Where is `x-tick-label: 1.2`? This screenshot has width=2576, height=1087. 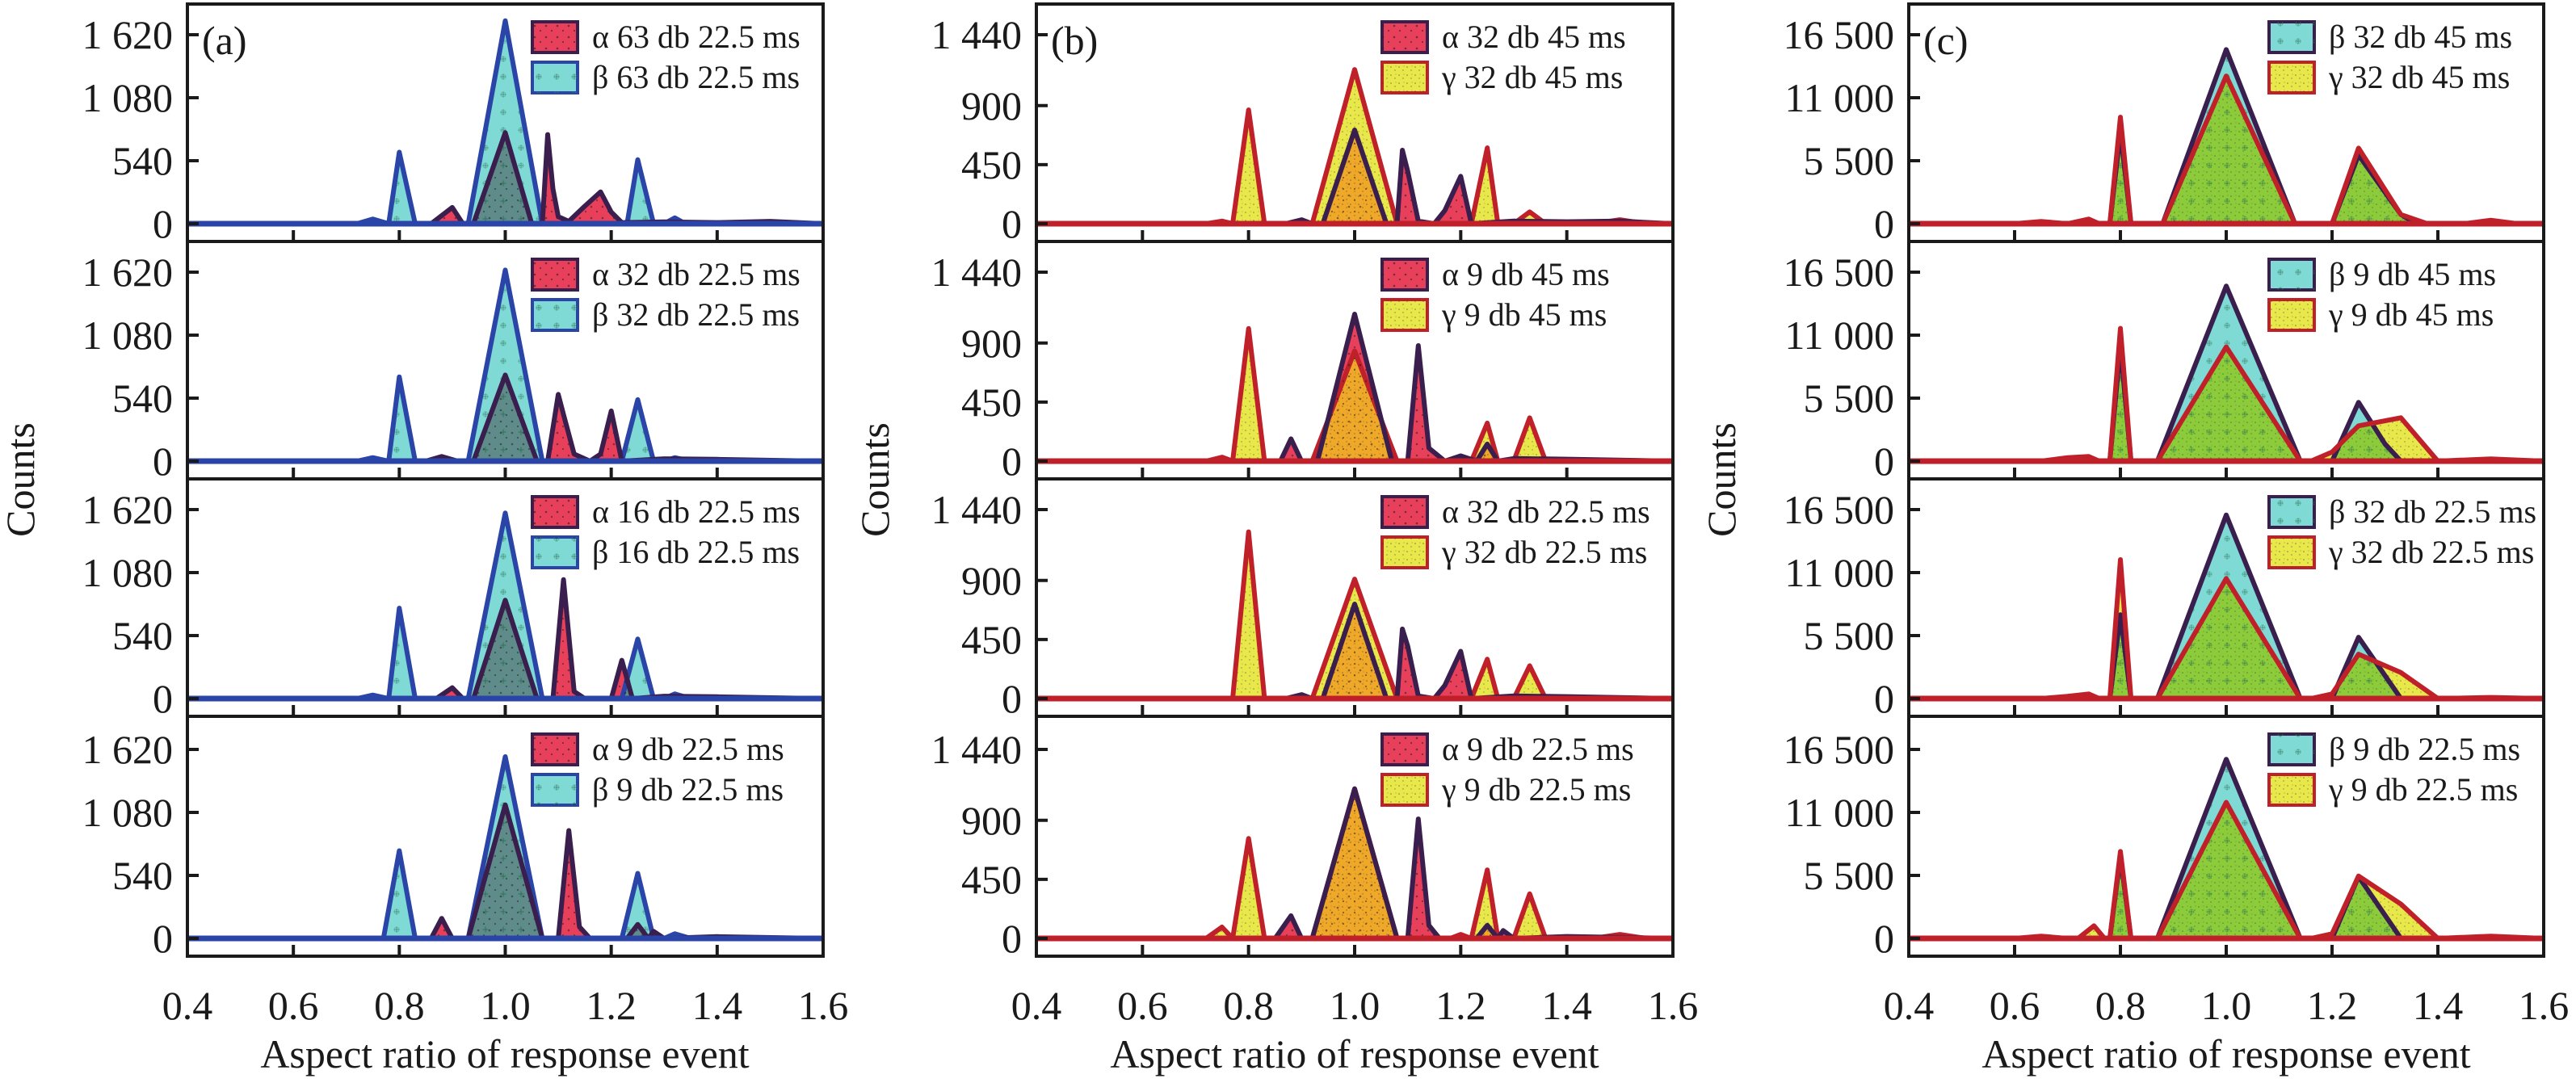
x-tick-label: 1.2 is located at coordinates (611, 1005).